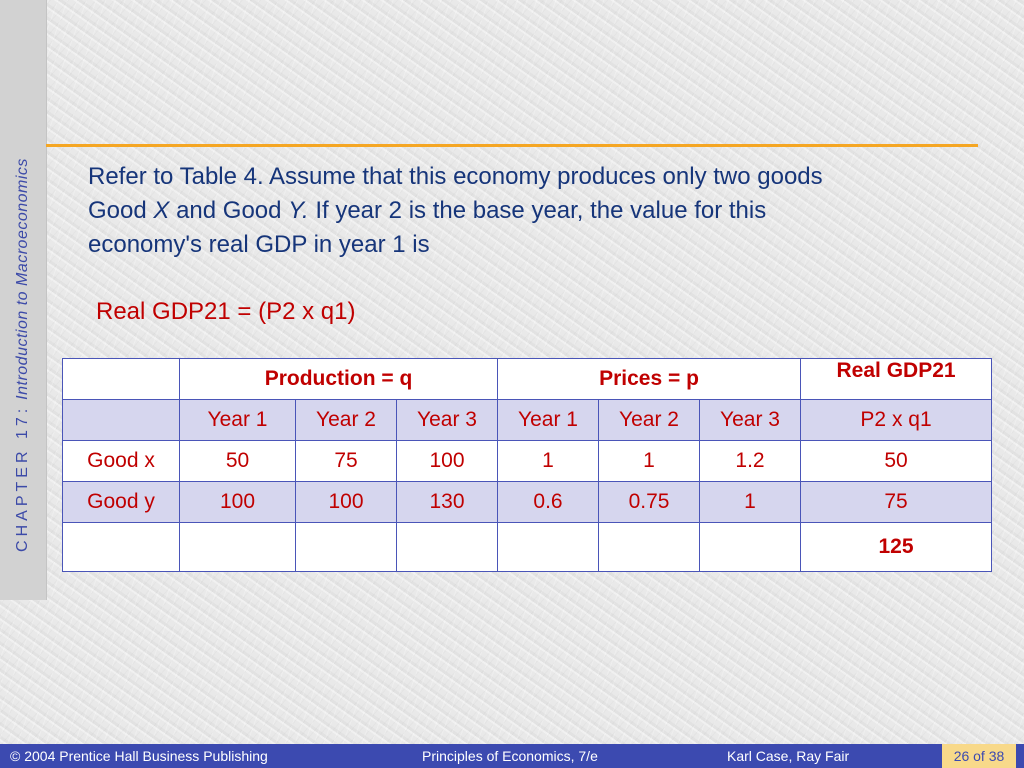  I want to click on production-header: Production = q, so click(338, 379).